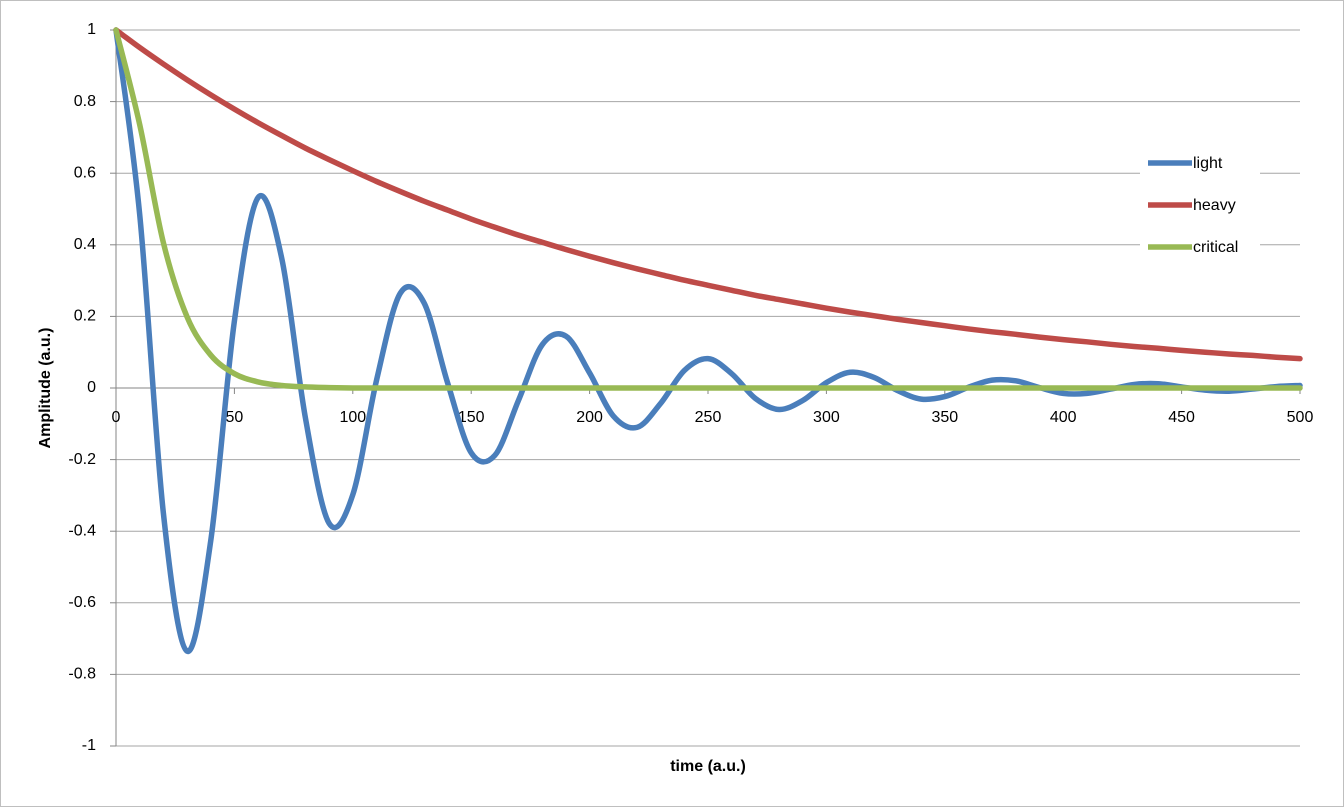  What do you see at coordinates (116, 417) in the screenshot?
I see `x-tick-label: 0` at bounding box center [116, 417].